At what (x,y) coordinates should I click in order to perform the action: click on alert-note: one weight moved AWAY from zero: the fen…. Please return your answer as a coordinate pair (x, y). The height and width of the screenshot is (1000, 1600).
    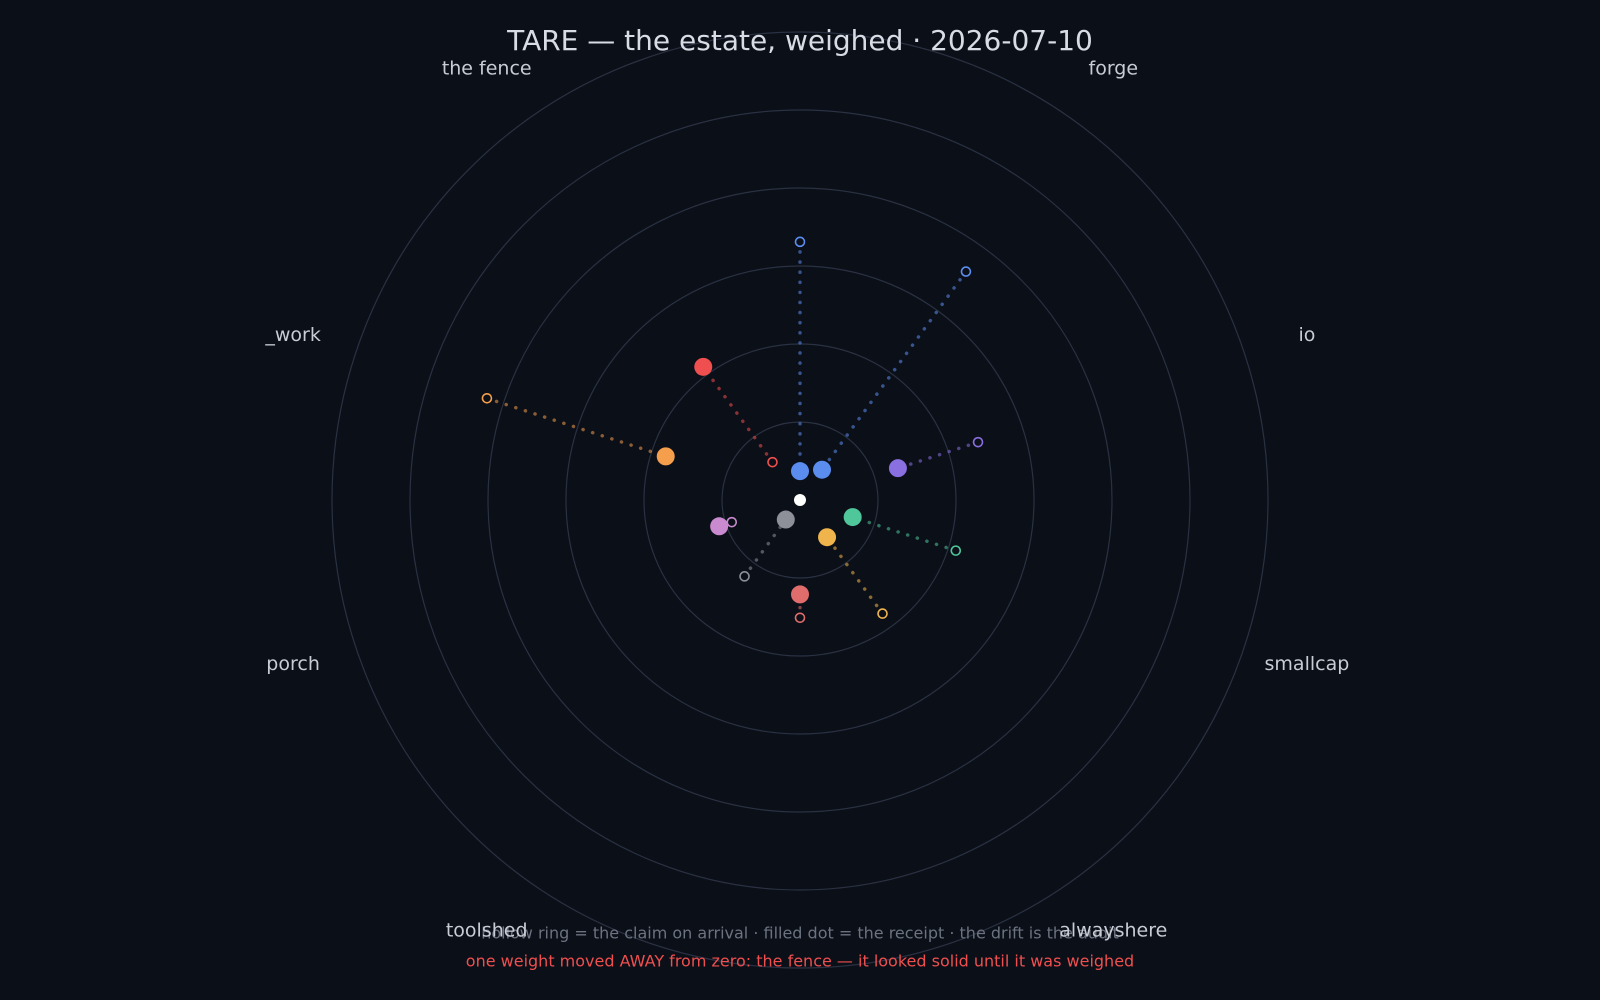
    Looking at the image, I should click on (800, 961).